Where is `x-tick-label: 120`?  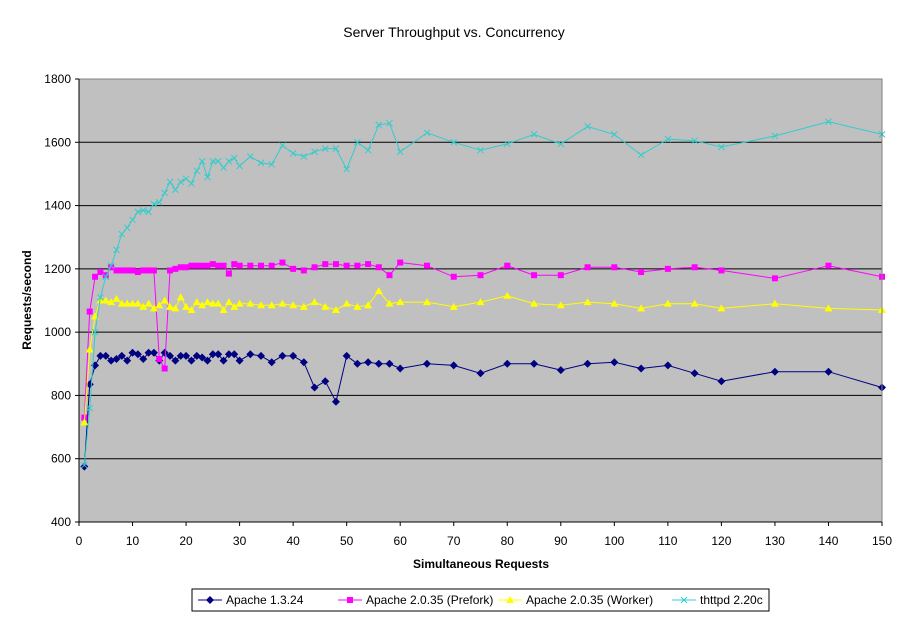
x-tick-label: 120 is located at coordinates (721, 541).